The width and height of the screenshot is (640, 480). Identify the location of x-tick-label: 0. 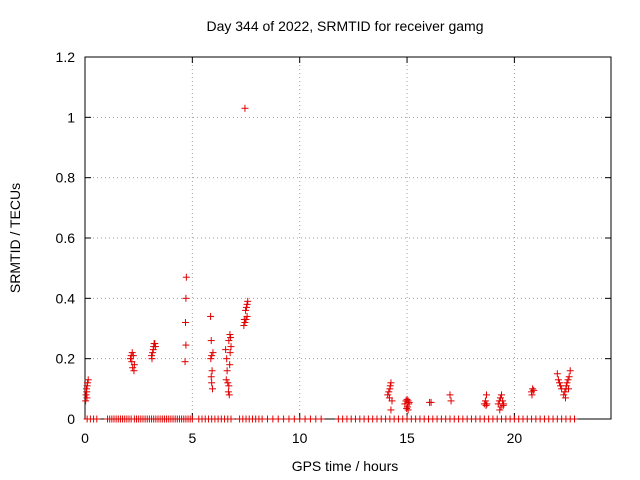
(85, 438).